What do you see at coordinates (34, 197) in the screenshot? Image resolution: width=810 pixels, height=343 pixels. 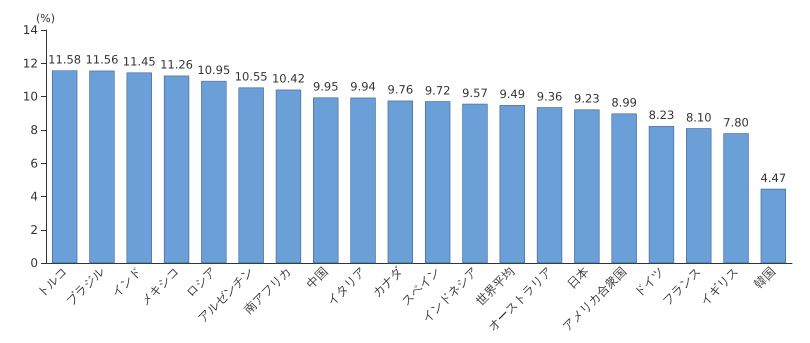 I see `y-tick-label: 4` at bounding box center [34, 197].